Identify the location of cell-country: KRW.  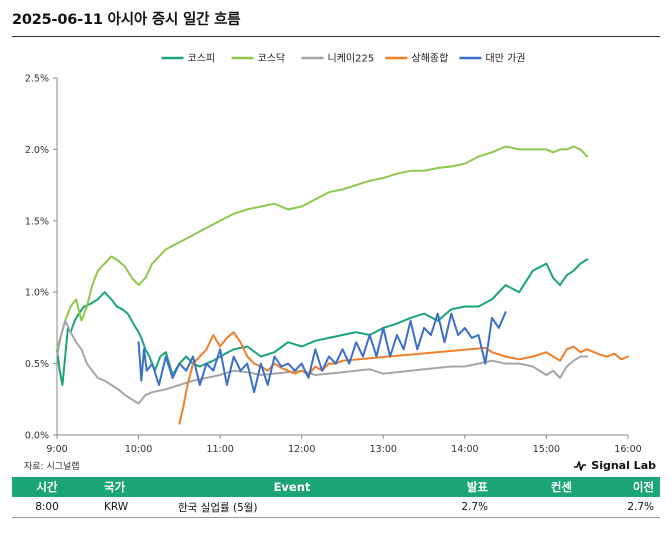
(127, 507).